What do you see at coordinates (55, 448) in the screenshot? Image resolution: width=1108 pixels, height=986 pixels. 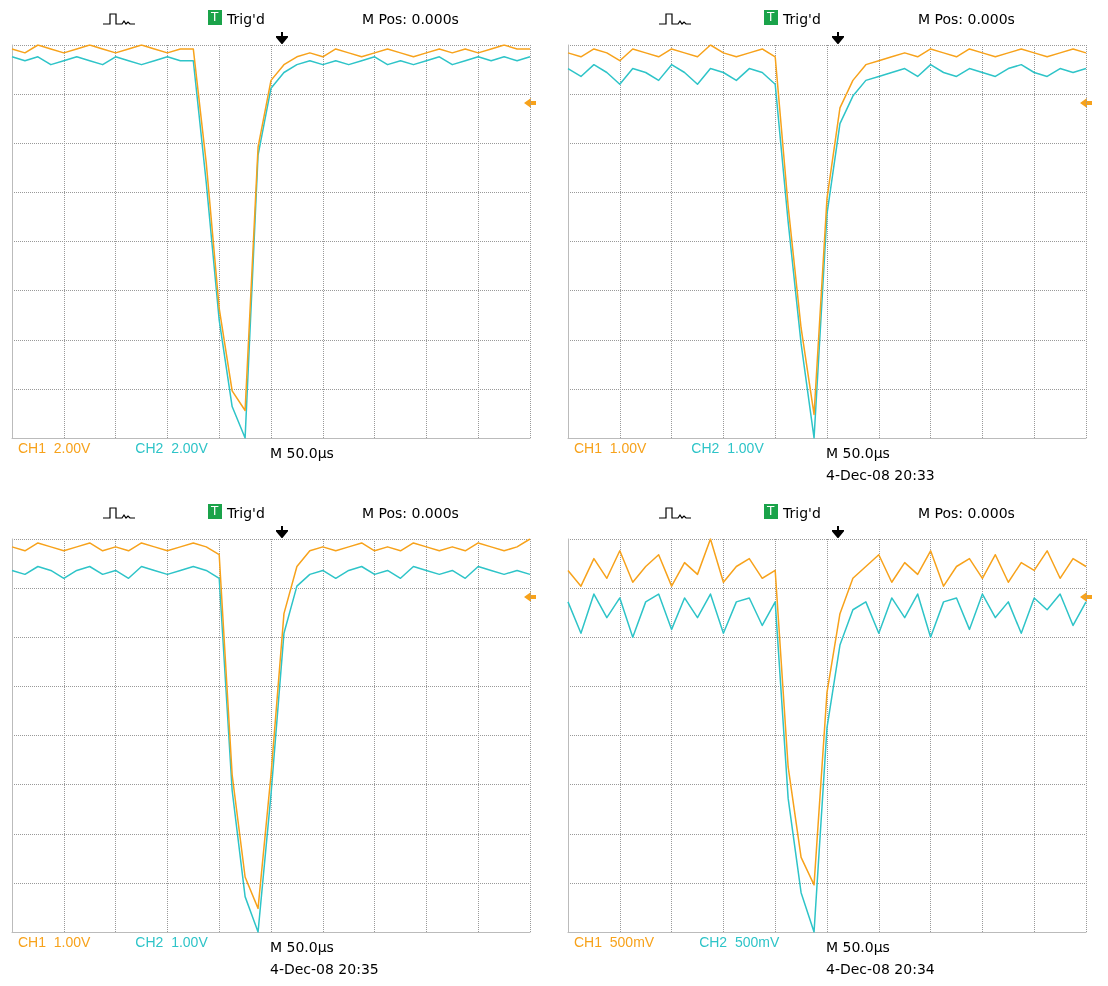 I see `text: CH1 2.00V` at bounding box center [55, 448].